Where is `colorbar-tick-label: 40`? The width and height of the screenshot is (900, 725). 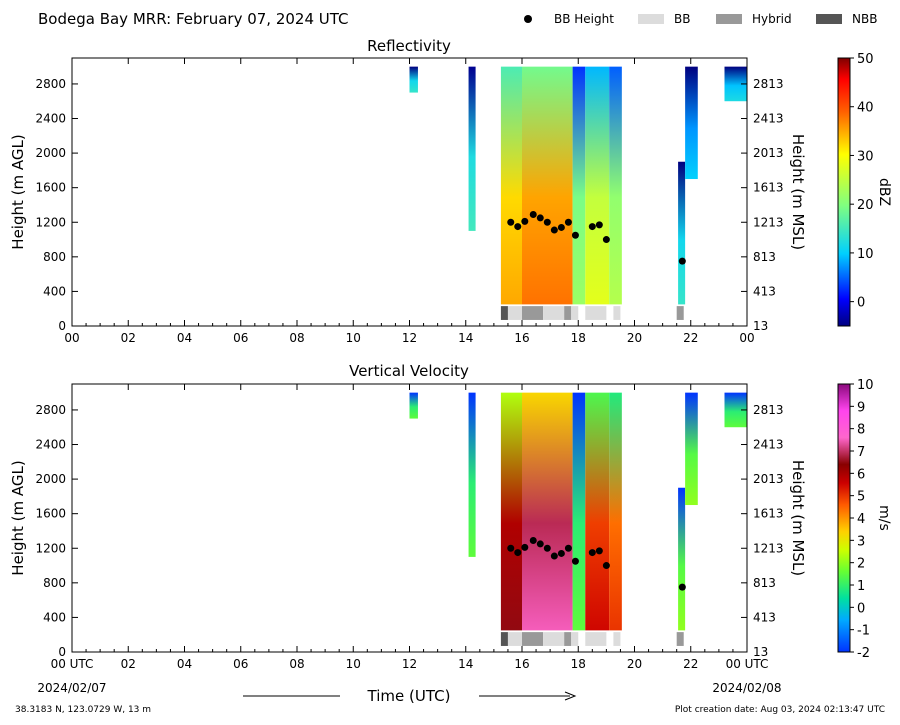
colorbar-tick-label: 40 is located at coordinates (865, 108).